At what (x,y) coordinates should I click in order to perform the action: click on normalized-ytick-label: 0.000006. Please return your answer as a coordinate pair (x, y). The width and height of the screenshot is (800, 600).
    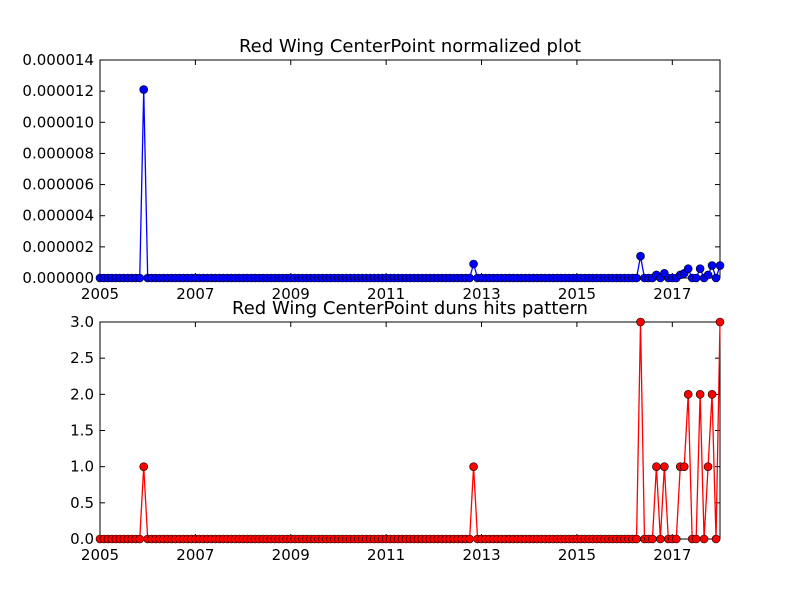
    Looking at the image, I should click on (58, 185).